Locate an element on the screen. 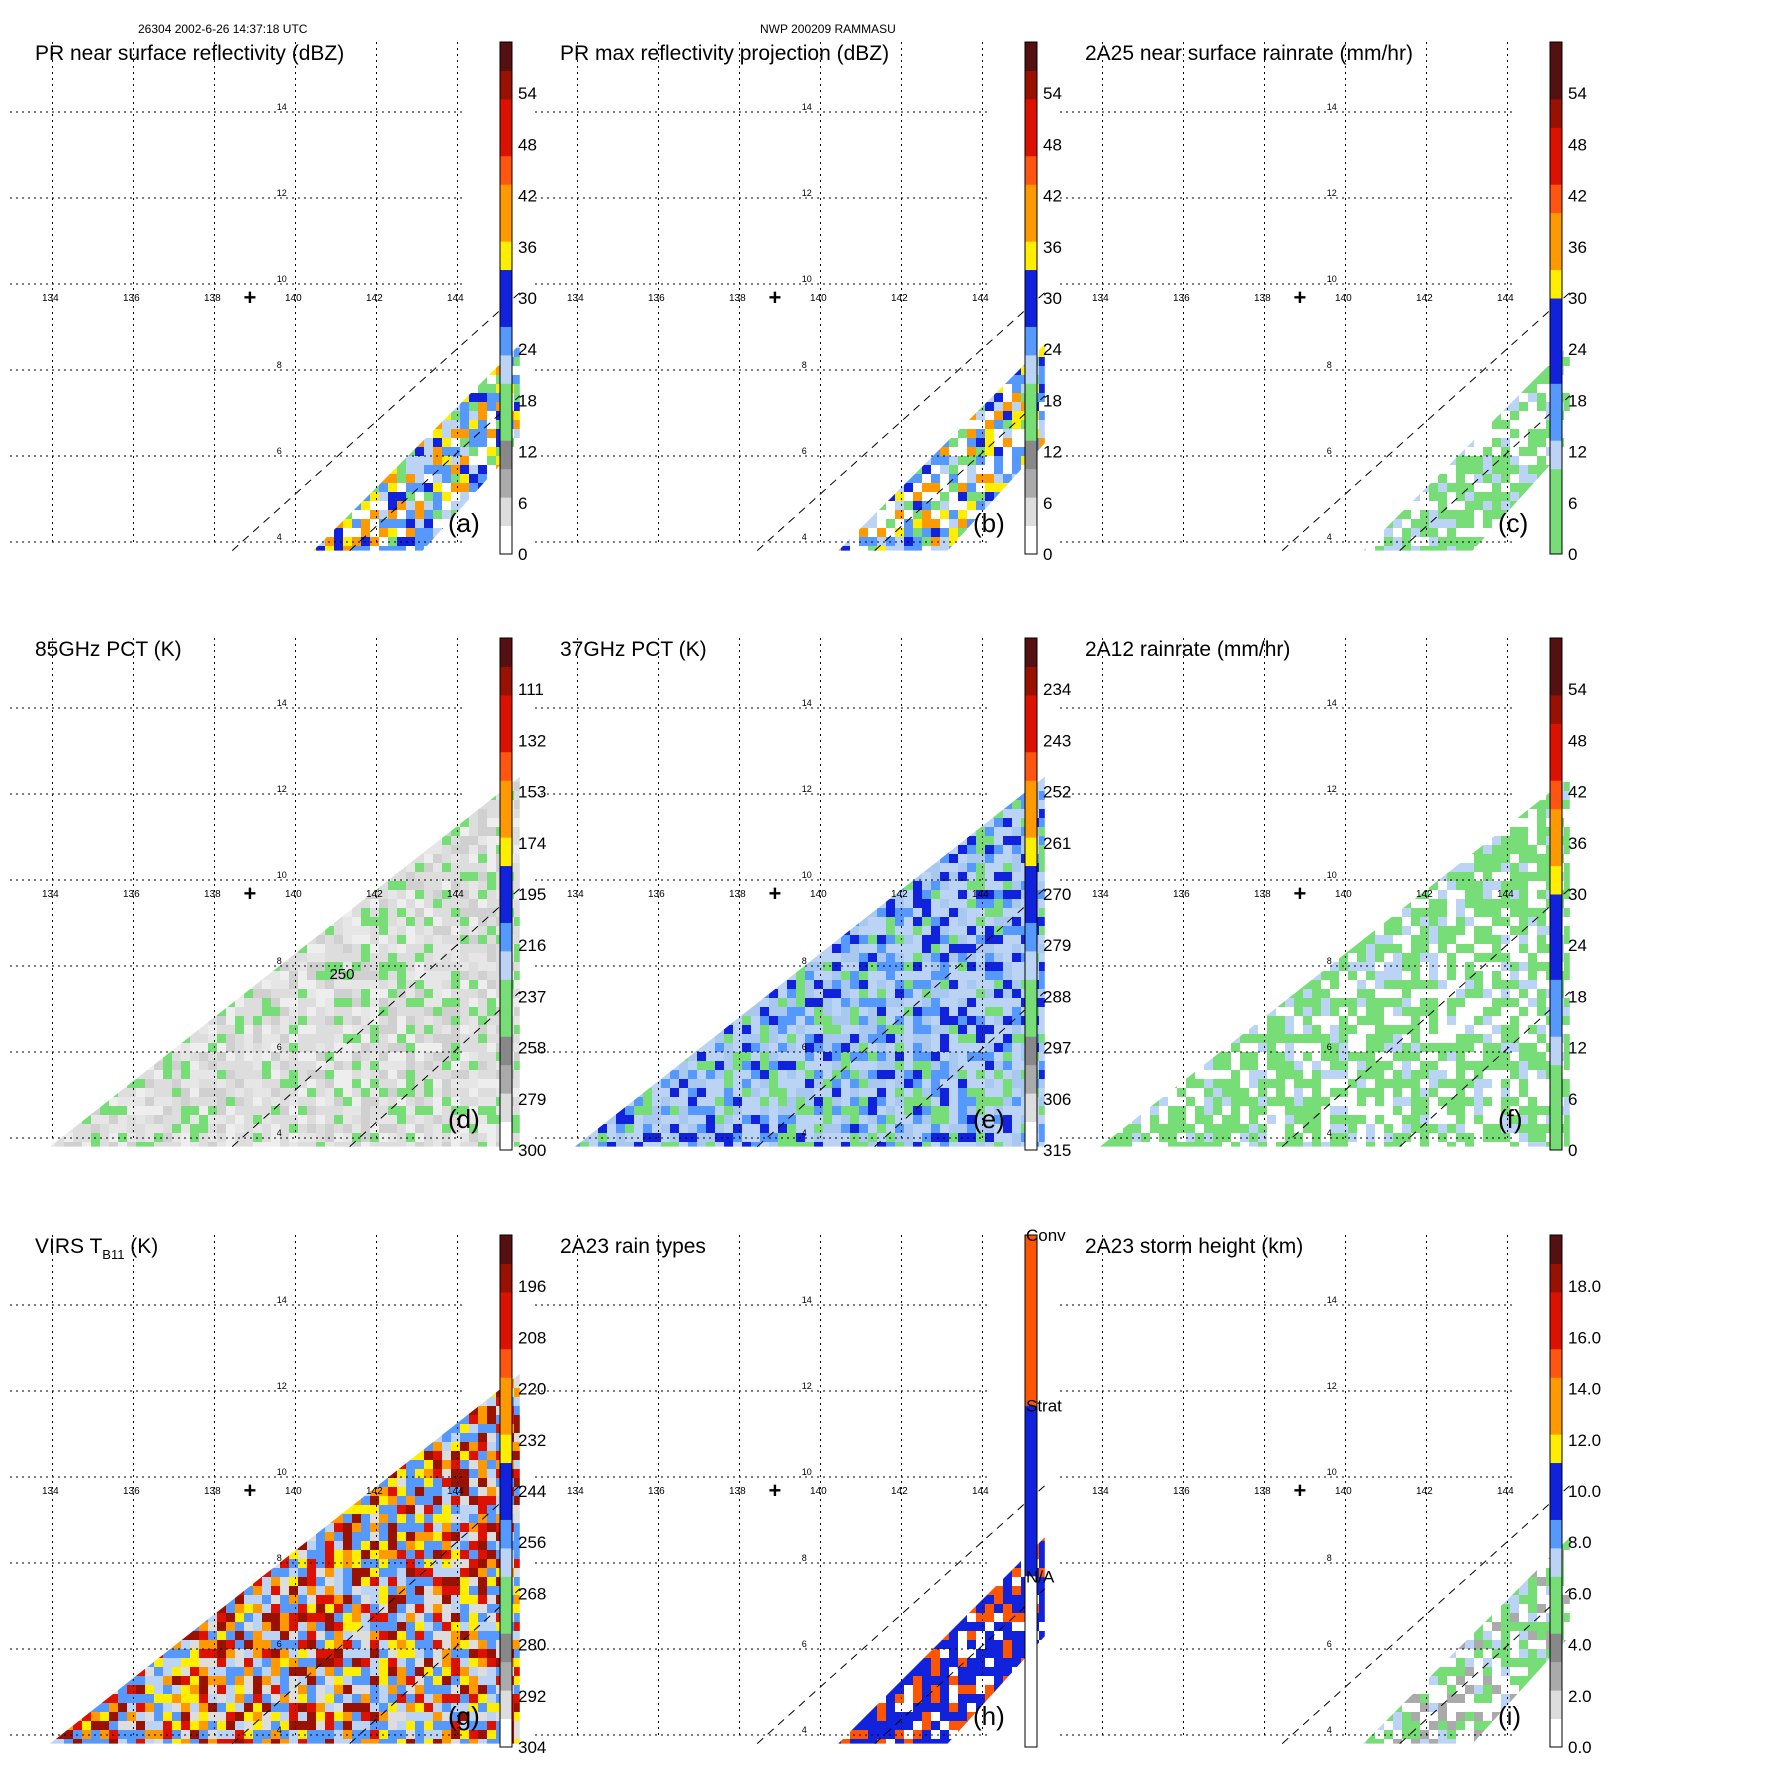  colorbar-tick-g-4: 256 is located at coordinates (532, 1542).